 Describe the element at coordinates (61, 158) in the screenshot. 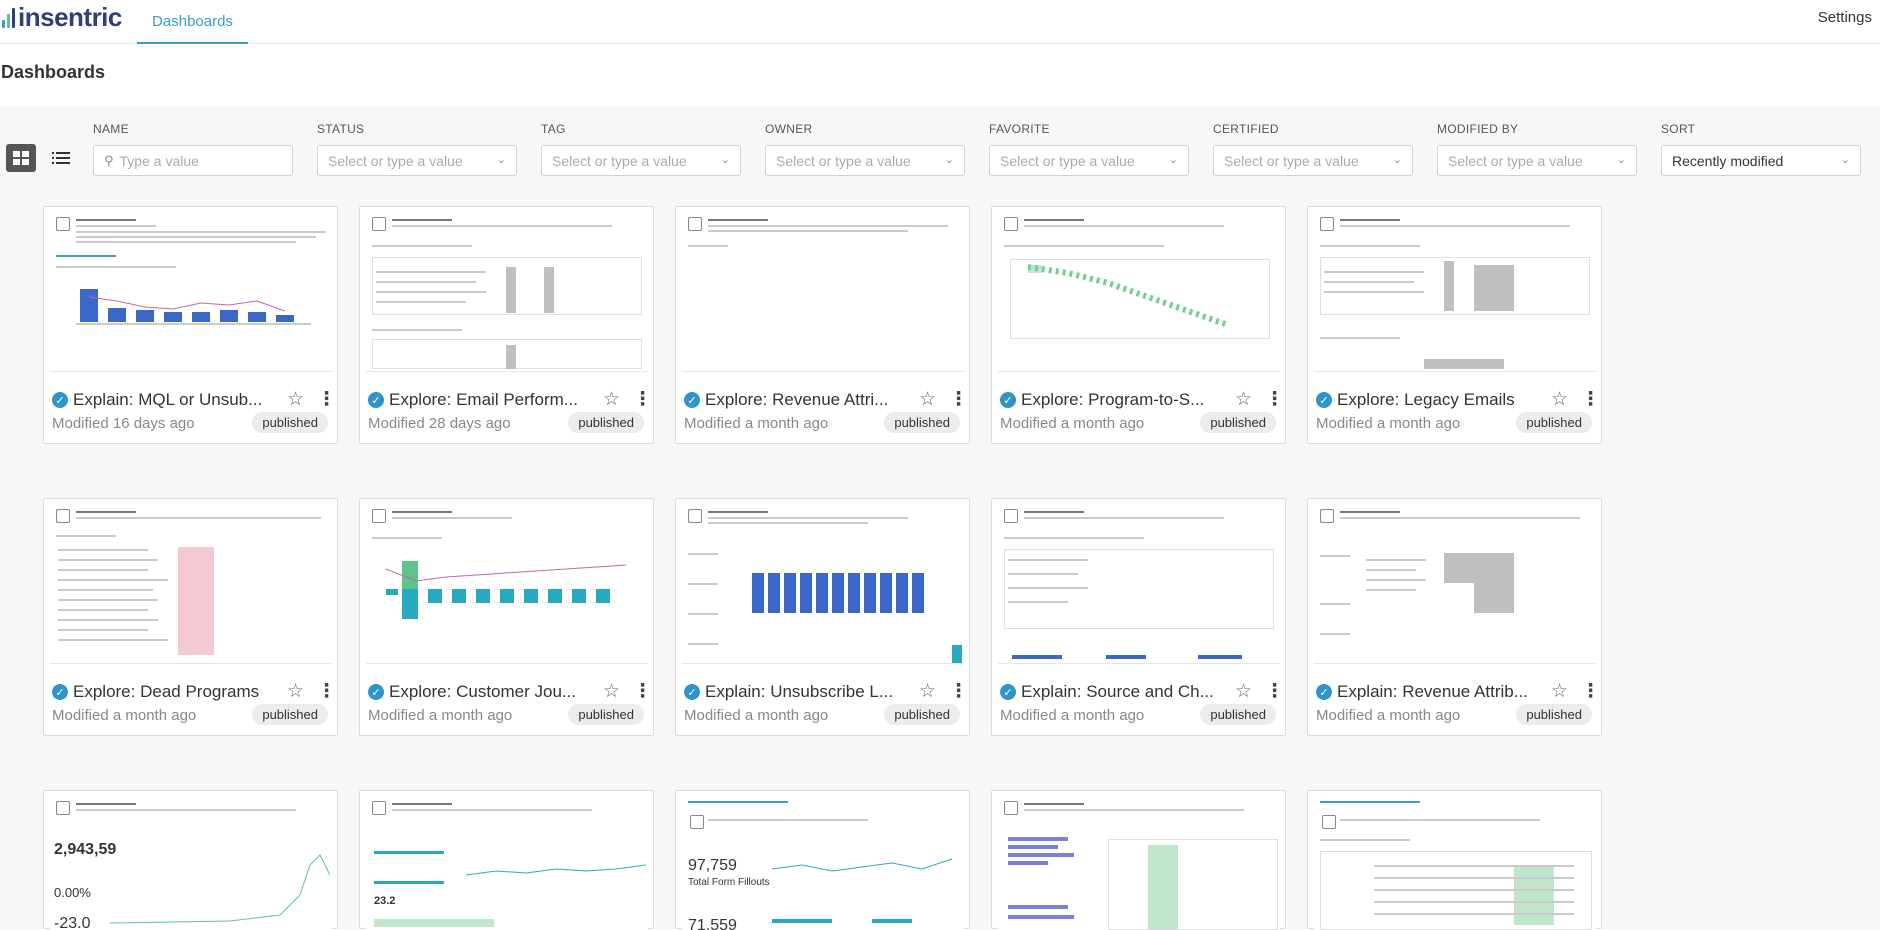

I see `list-view-toggle` at that location.